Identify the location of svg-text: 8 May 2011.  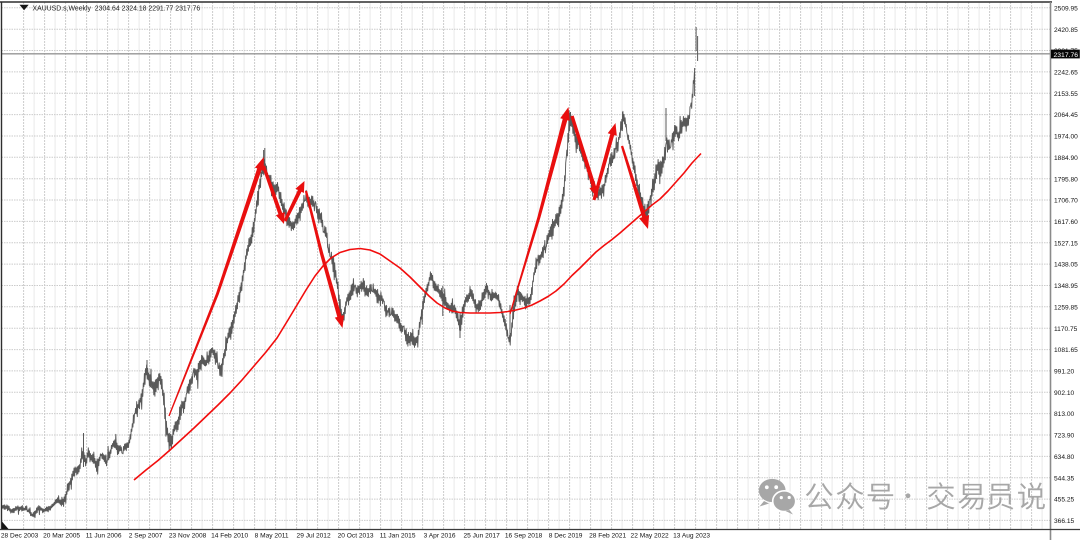
(272, 536).